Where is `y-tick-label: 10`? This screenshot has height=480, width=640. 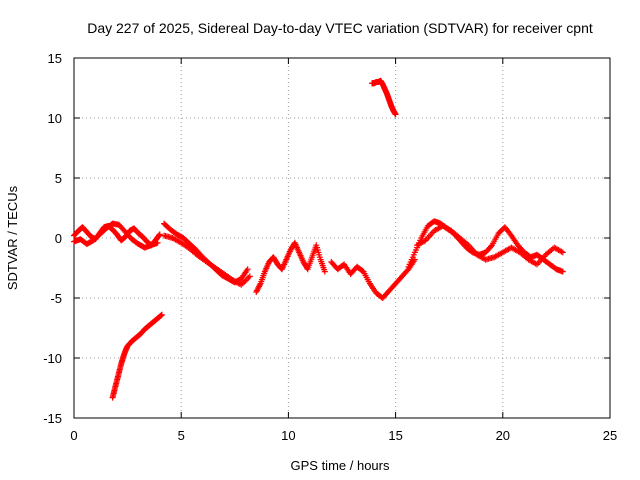
y-tick-label: 10 is located at coordinates (55, 118).